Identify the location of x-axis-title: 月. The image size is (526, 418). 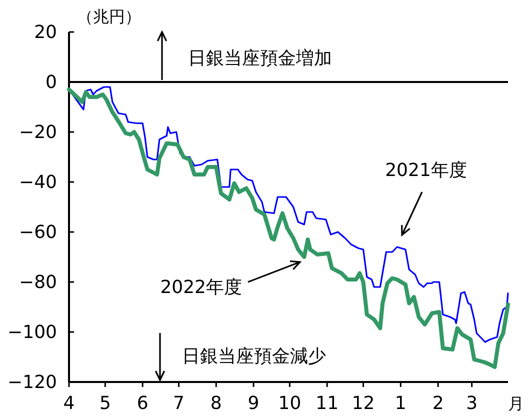
(516, 403).